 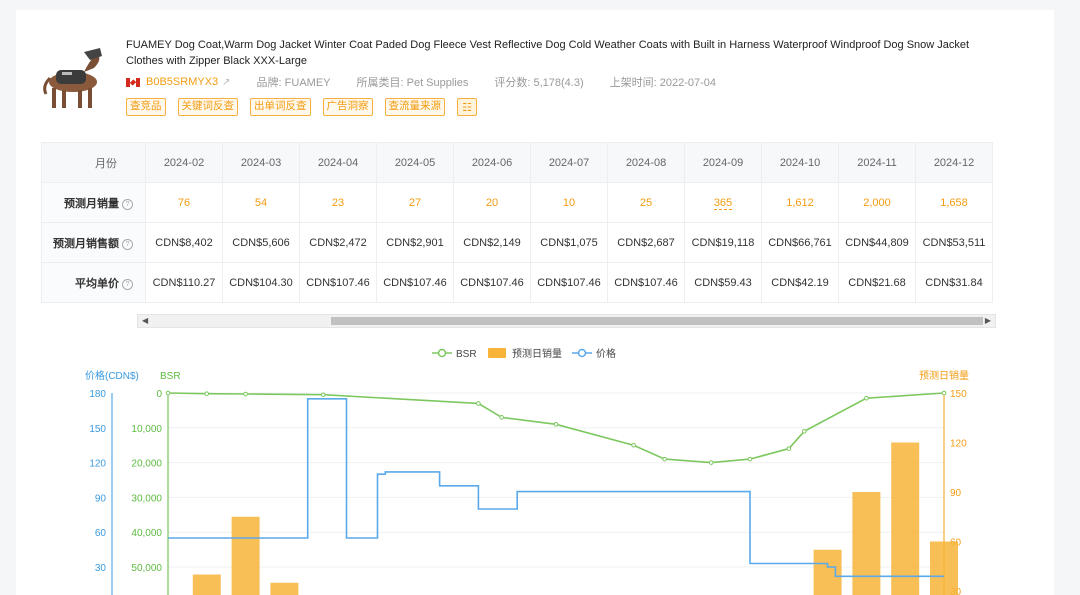 I want to click on price-row-label: 平均单价?, so click(x=93, y=282).